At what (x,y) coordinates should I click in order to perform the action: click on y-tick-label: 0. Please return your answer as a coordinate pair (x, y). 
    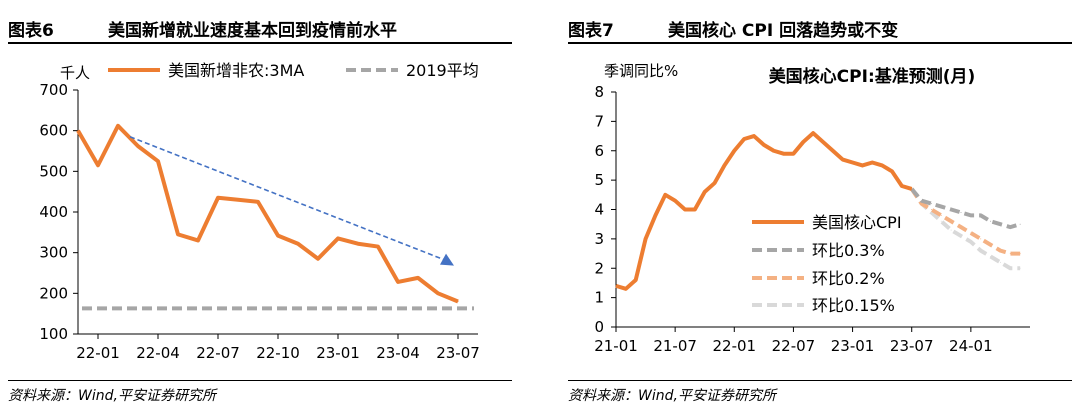
    Looking at the image, I should click on (599, 327).